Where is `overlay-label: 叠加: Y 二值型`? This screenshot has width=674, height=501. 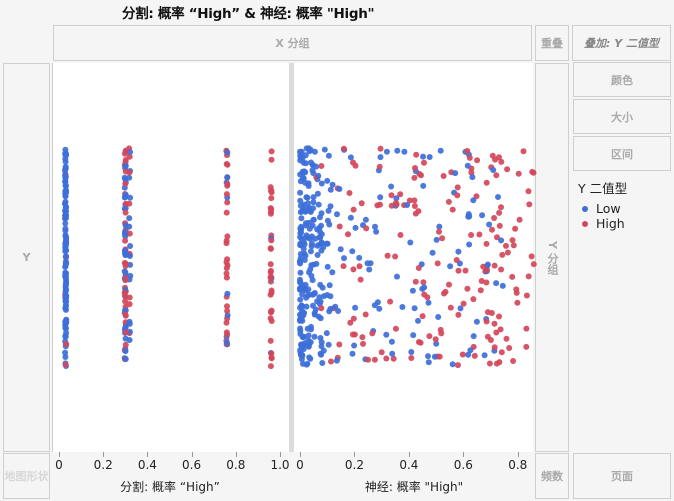 overlay-label: 叠加: Y 二值型 is located at coordinates (621, 43).